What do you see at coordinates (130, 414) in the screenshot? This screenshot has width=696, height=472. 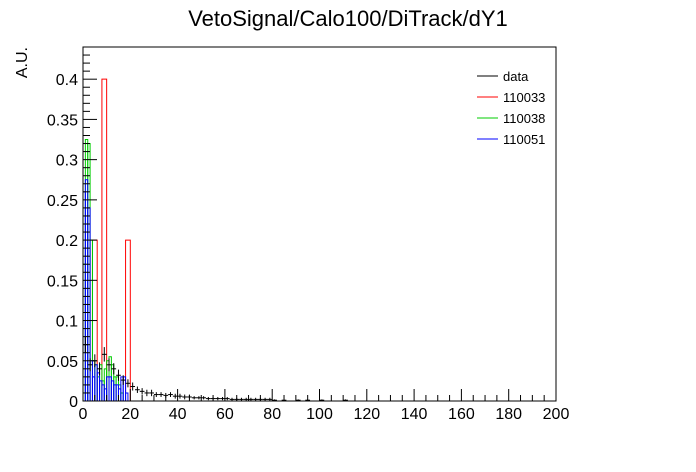 I see `x-tick-label: 20` at bounding box center [130, 414].